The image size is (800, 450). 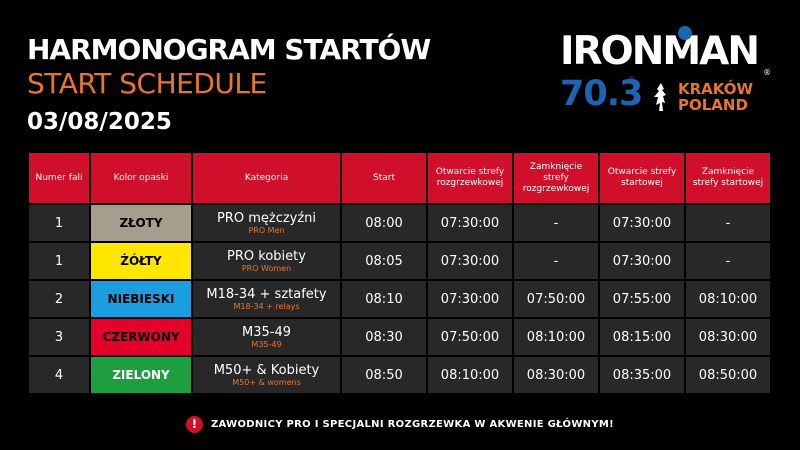 I want to click on page-subtitle: START SCHEDULE, so click(x=147, y=83).